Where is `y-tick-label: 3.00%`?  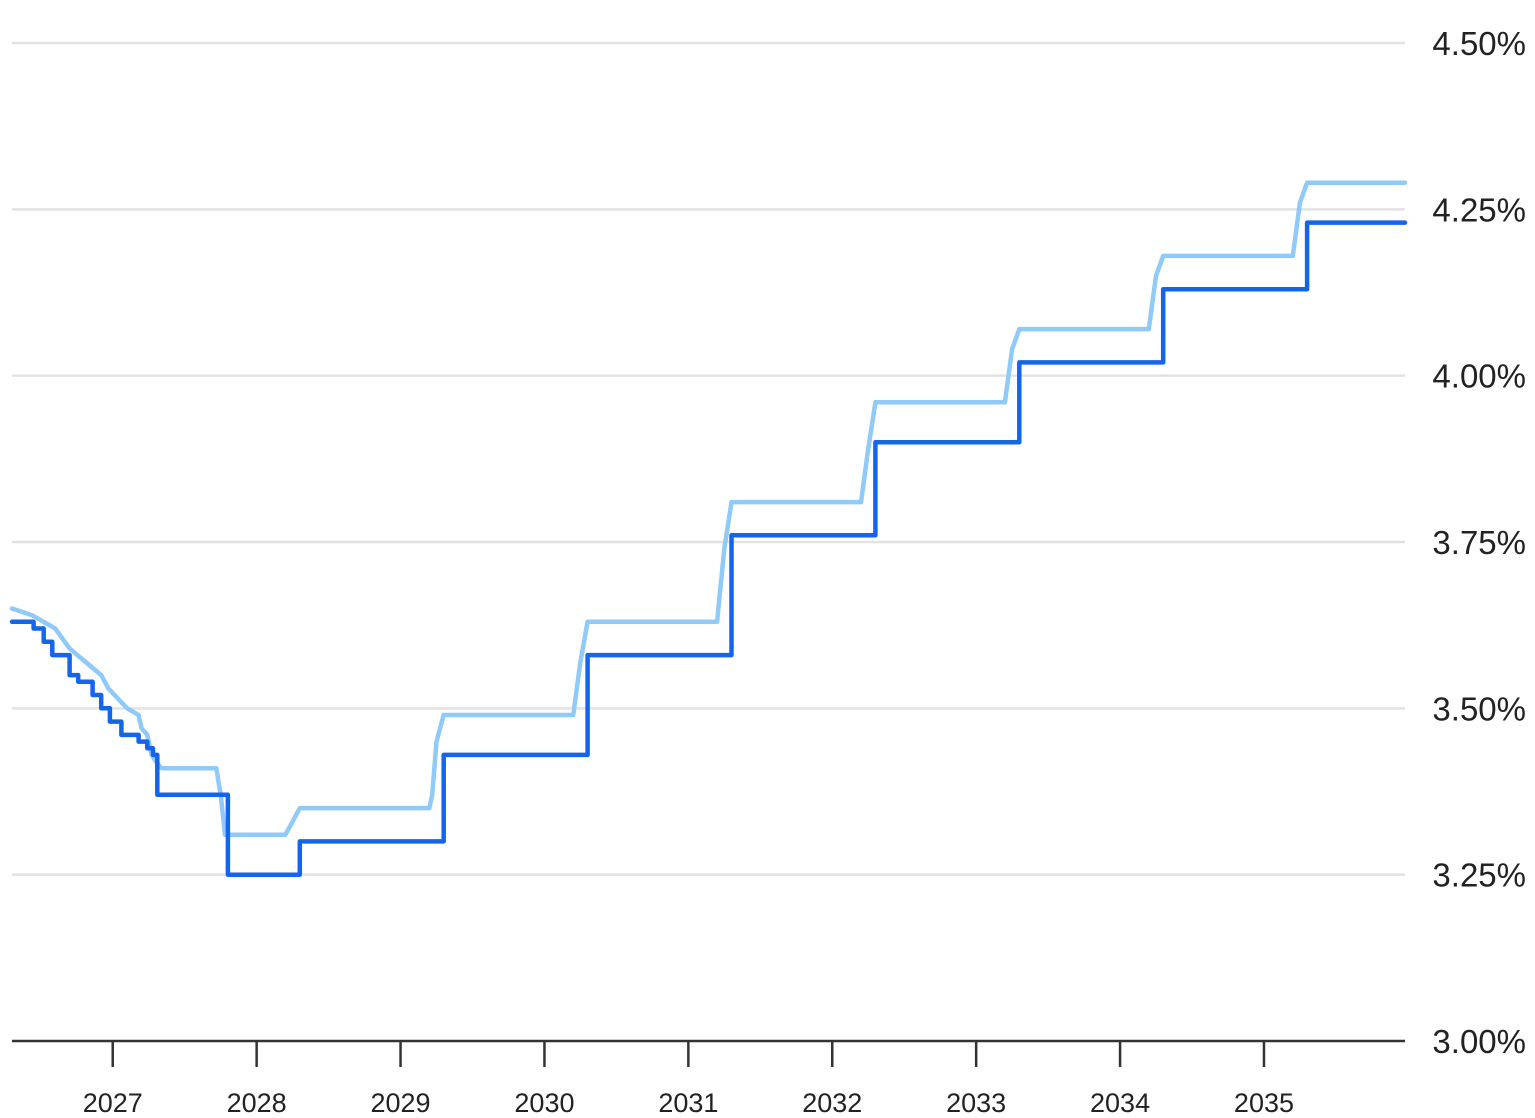 y-tick-label: 3.00% is located at coordinates (1479, 1041).